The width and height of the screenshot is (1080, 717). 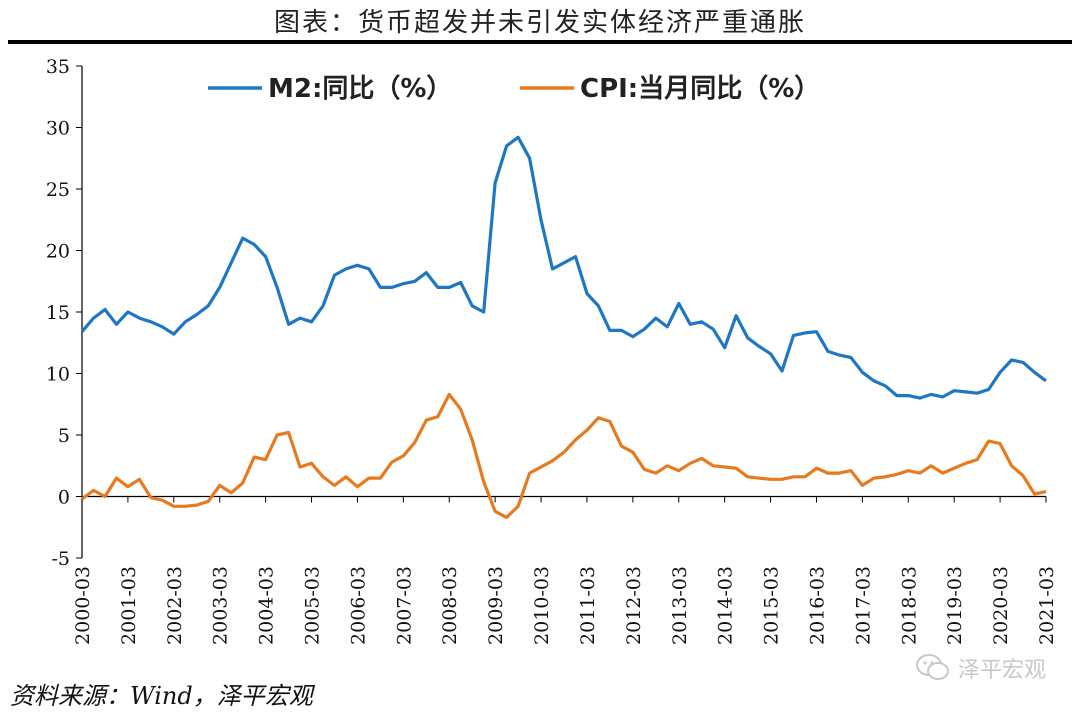 I want to click on x-tick-label: 2005-03, so click(x=313, y=605).